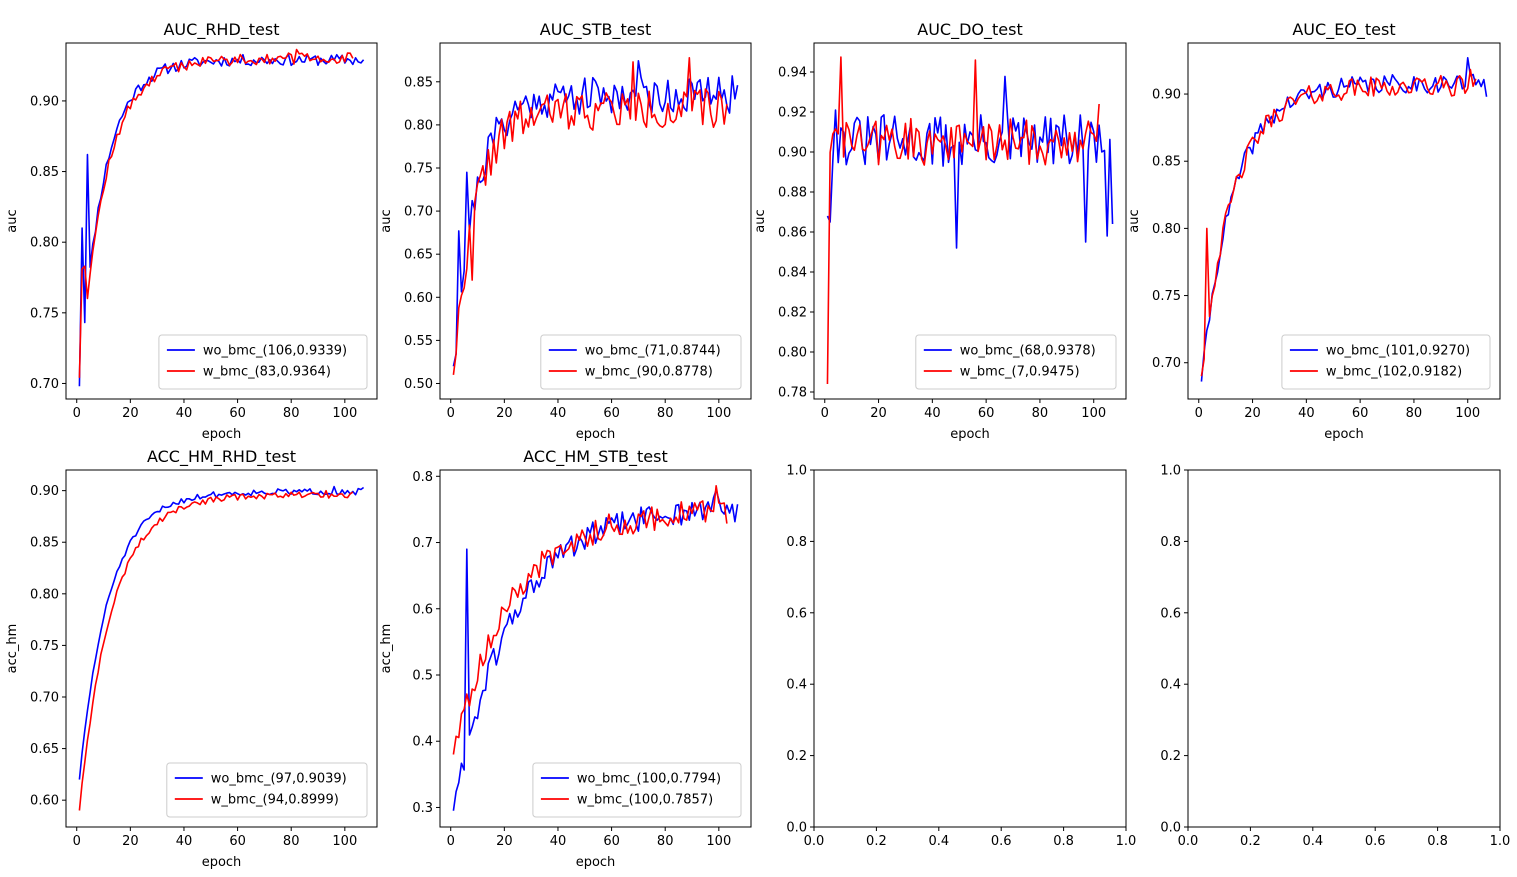 The width and height of the screenshot is (1517, 877). Describe the element at coordinates (653, 351) in the screenshot. I see `legend-entry: wo_bmc_(71,0.8744)` at that location.